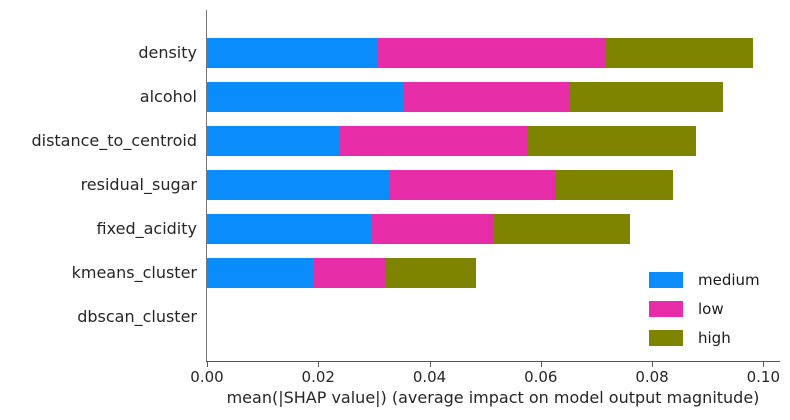  What do you see at coordinates (146, 228) in the screenshot?
I see `y-axis-label: fixed_acidity` at bounding box center [146, 228].